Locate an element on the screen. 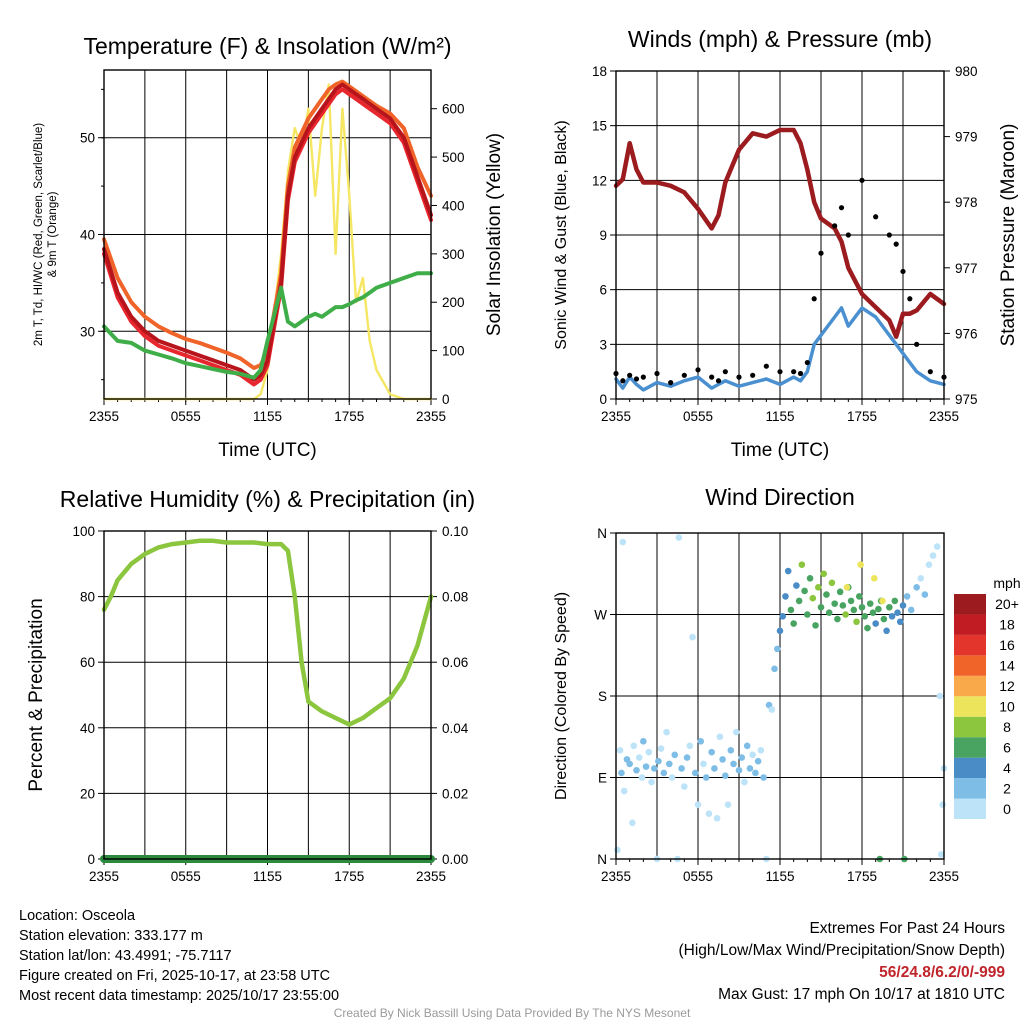 Image resolution: width=1024 pixels, height=1024 pixels. series-td is located at coordinates (267, 325).